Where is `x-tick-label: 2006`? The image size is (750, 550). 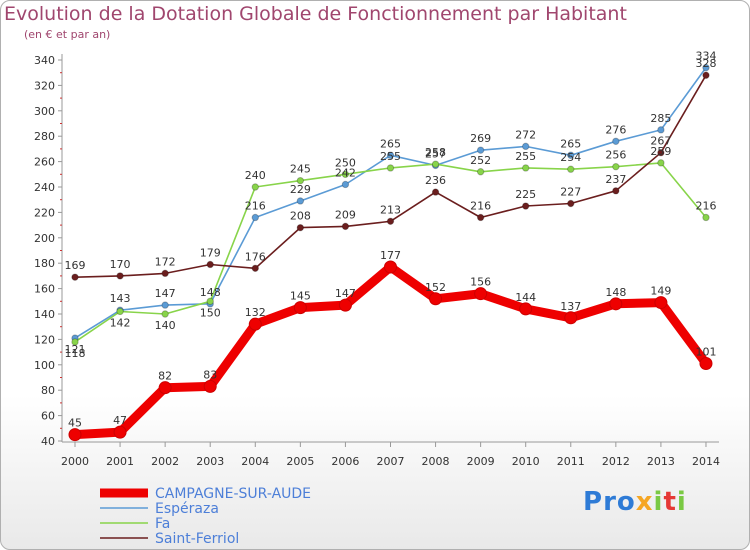
x-tick-label: 2006 is located at coordinates (345, 461).